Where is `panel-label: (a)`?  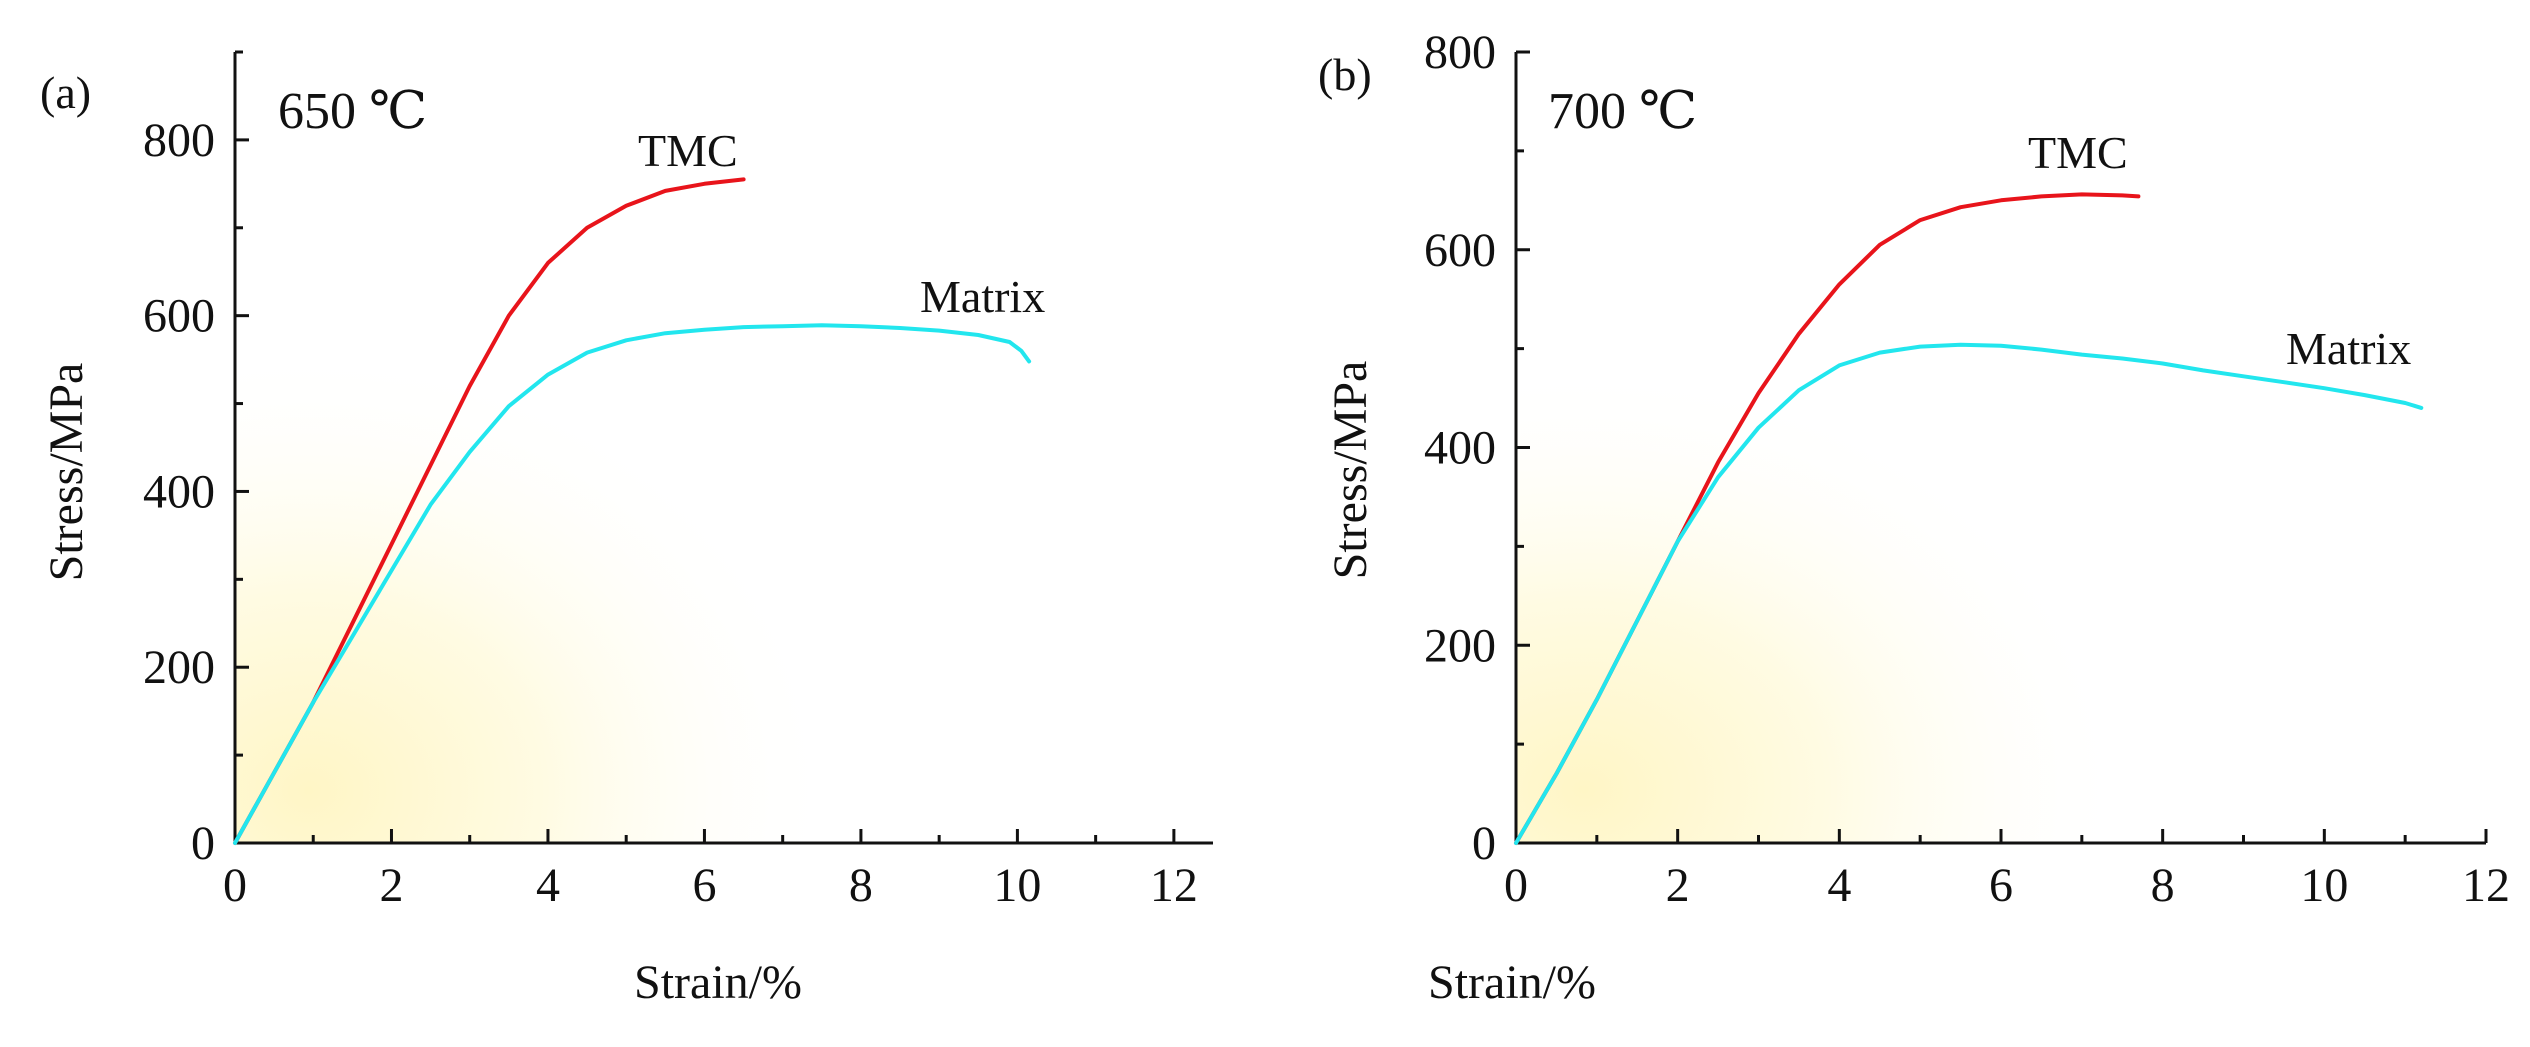
panel-label: (a) is located at coordinates (65, 92).